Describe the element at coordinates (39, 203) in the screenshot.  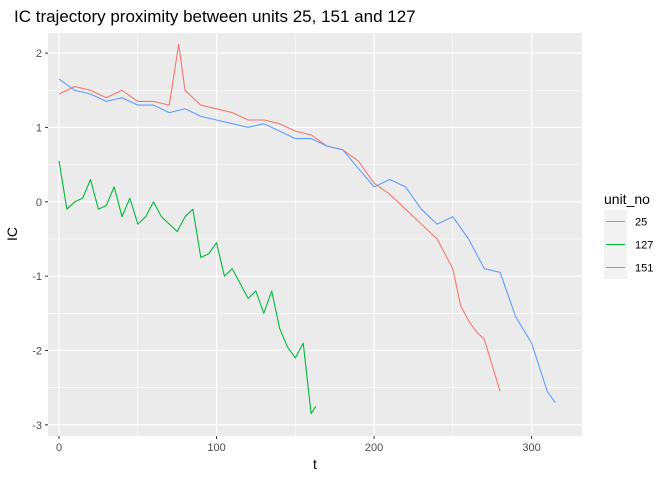
I see `y-tick-label: 0` at that location.